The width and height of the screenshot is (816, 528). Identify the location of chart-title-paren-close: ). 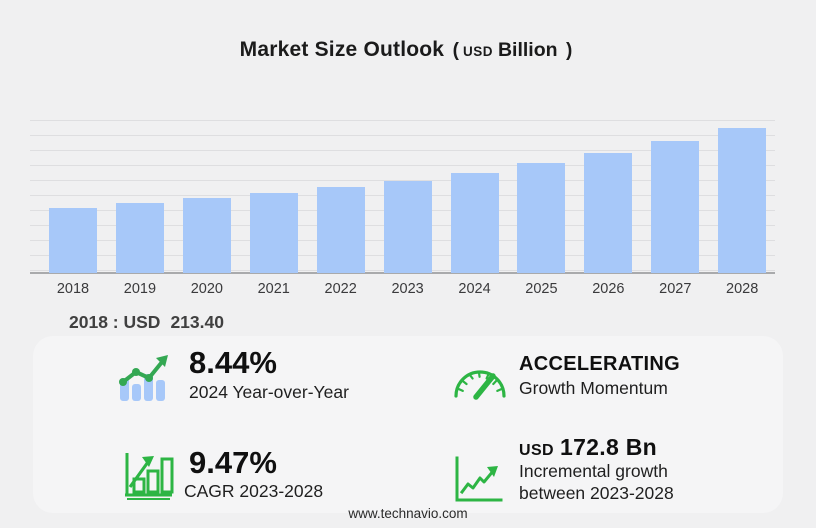
(569, 50).